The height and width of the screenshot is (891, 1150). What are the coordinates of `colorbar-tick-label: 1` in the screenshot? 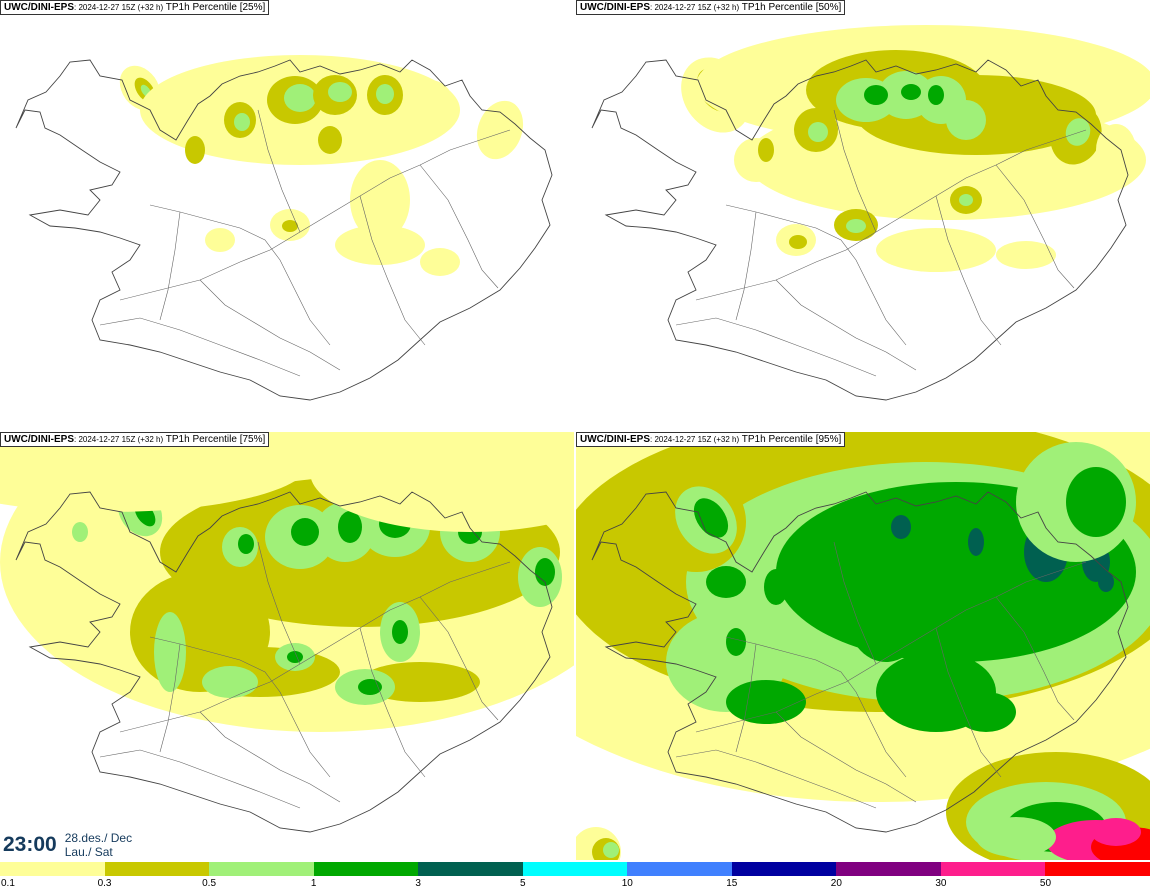 It's located at (313, 883).